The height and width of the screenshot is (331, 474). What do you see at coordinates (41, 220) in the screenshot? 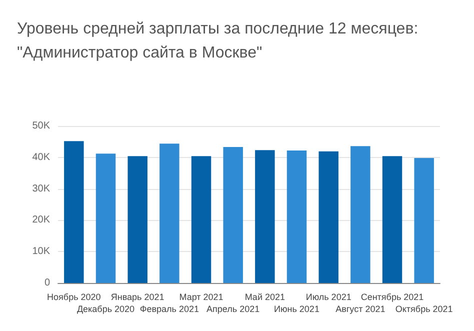
I see `y-tick-label: 20K` at bounding box center [41, 220].